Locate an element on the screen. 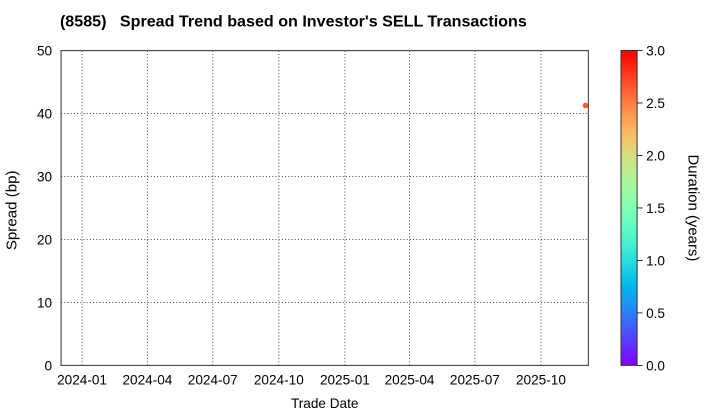  svg-text: 0.5 is located at coordinates (655, 313).